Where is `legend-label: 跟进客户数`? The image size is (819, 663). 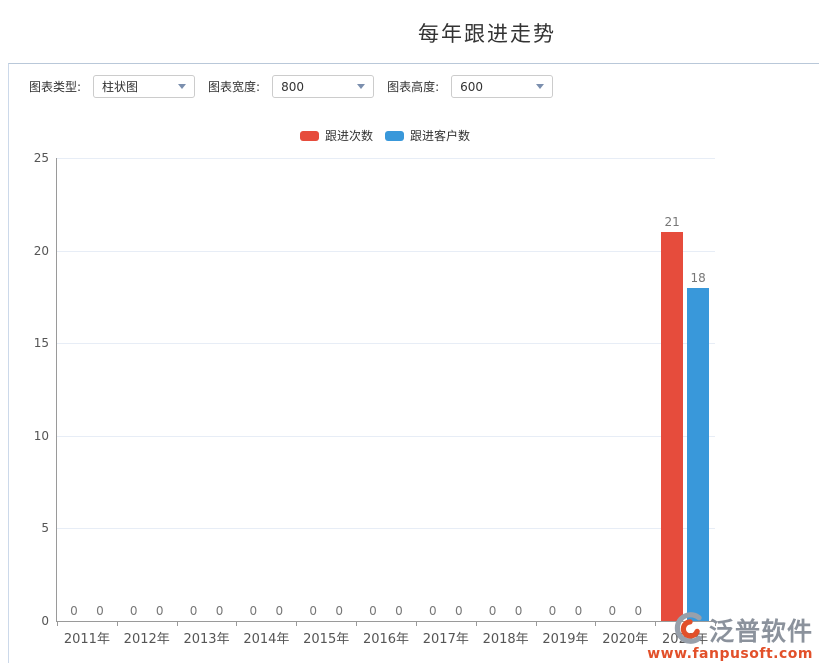
legend-label: 跟进客户数 is located at coordinates (440, 136).